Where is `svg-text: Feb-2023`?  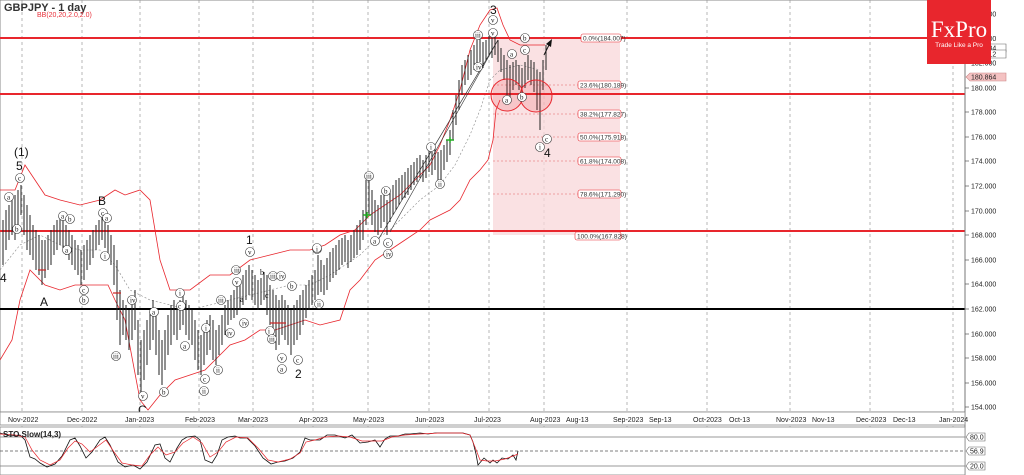
svg-text: Feb-2023 is located at coordinates (200, 420).